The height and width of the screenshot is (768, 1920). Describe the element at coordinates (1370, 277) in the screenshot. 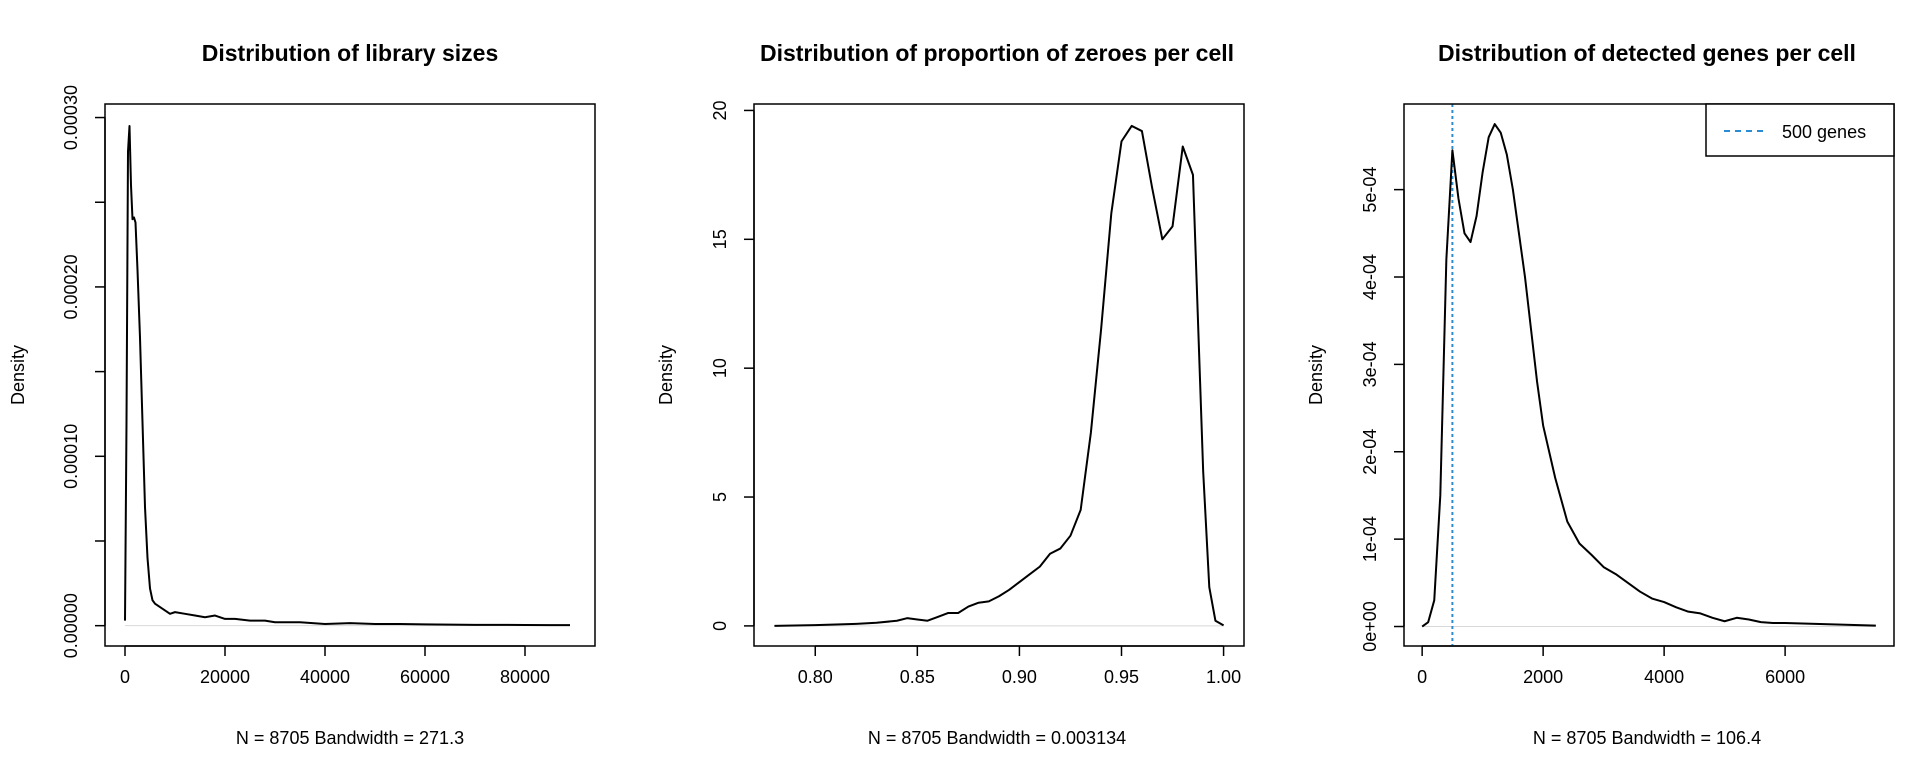

I see `y-tick-label: 4e-04` at that location.